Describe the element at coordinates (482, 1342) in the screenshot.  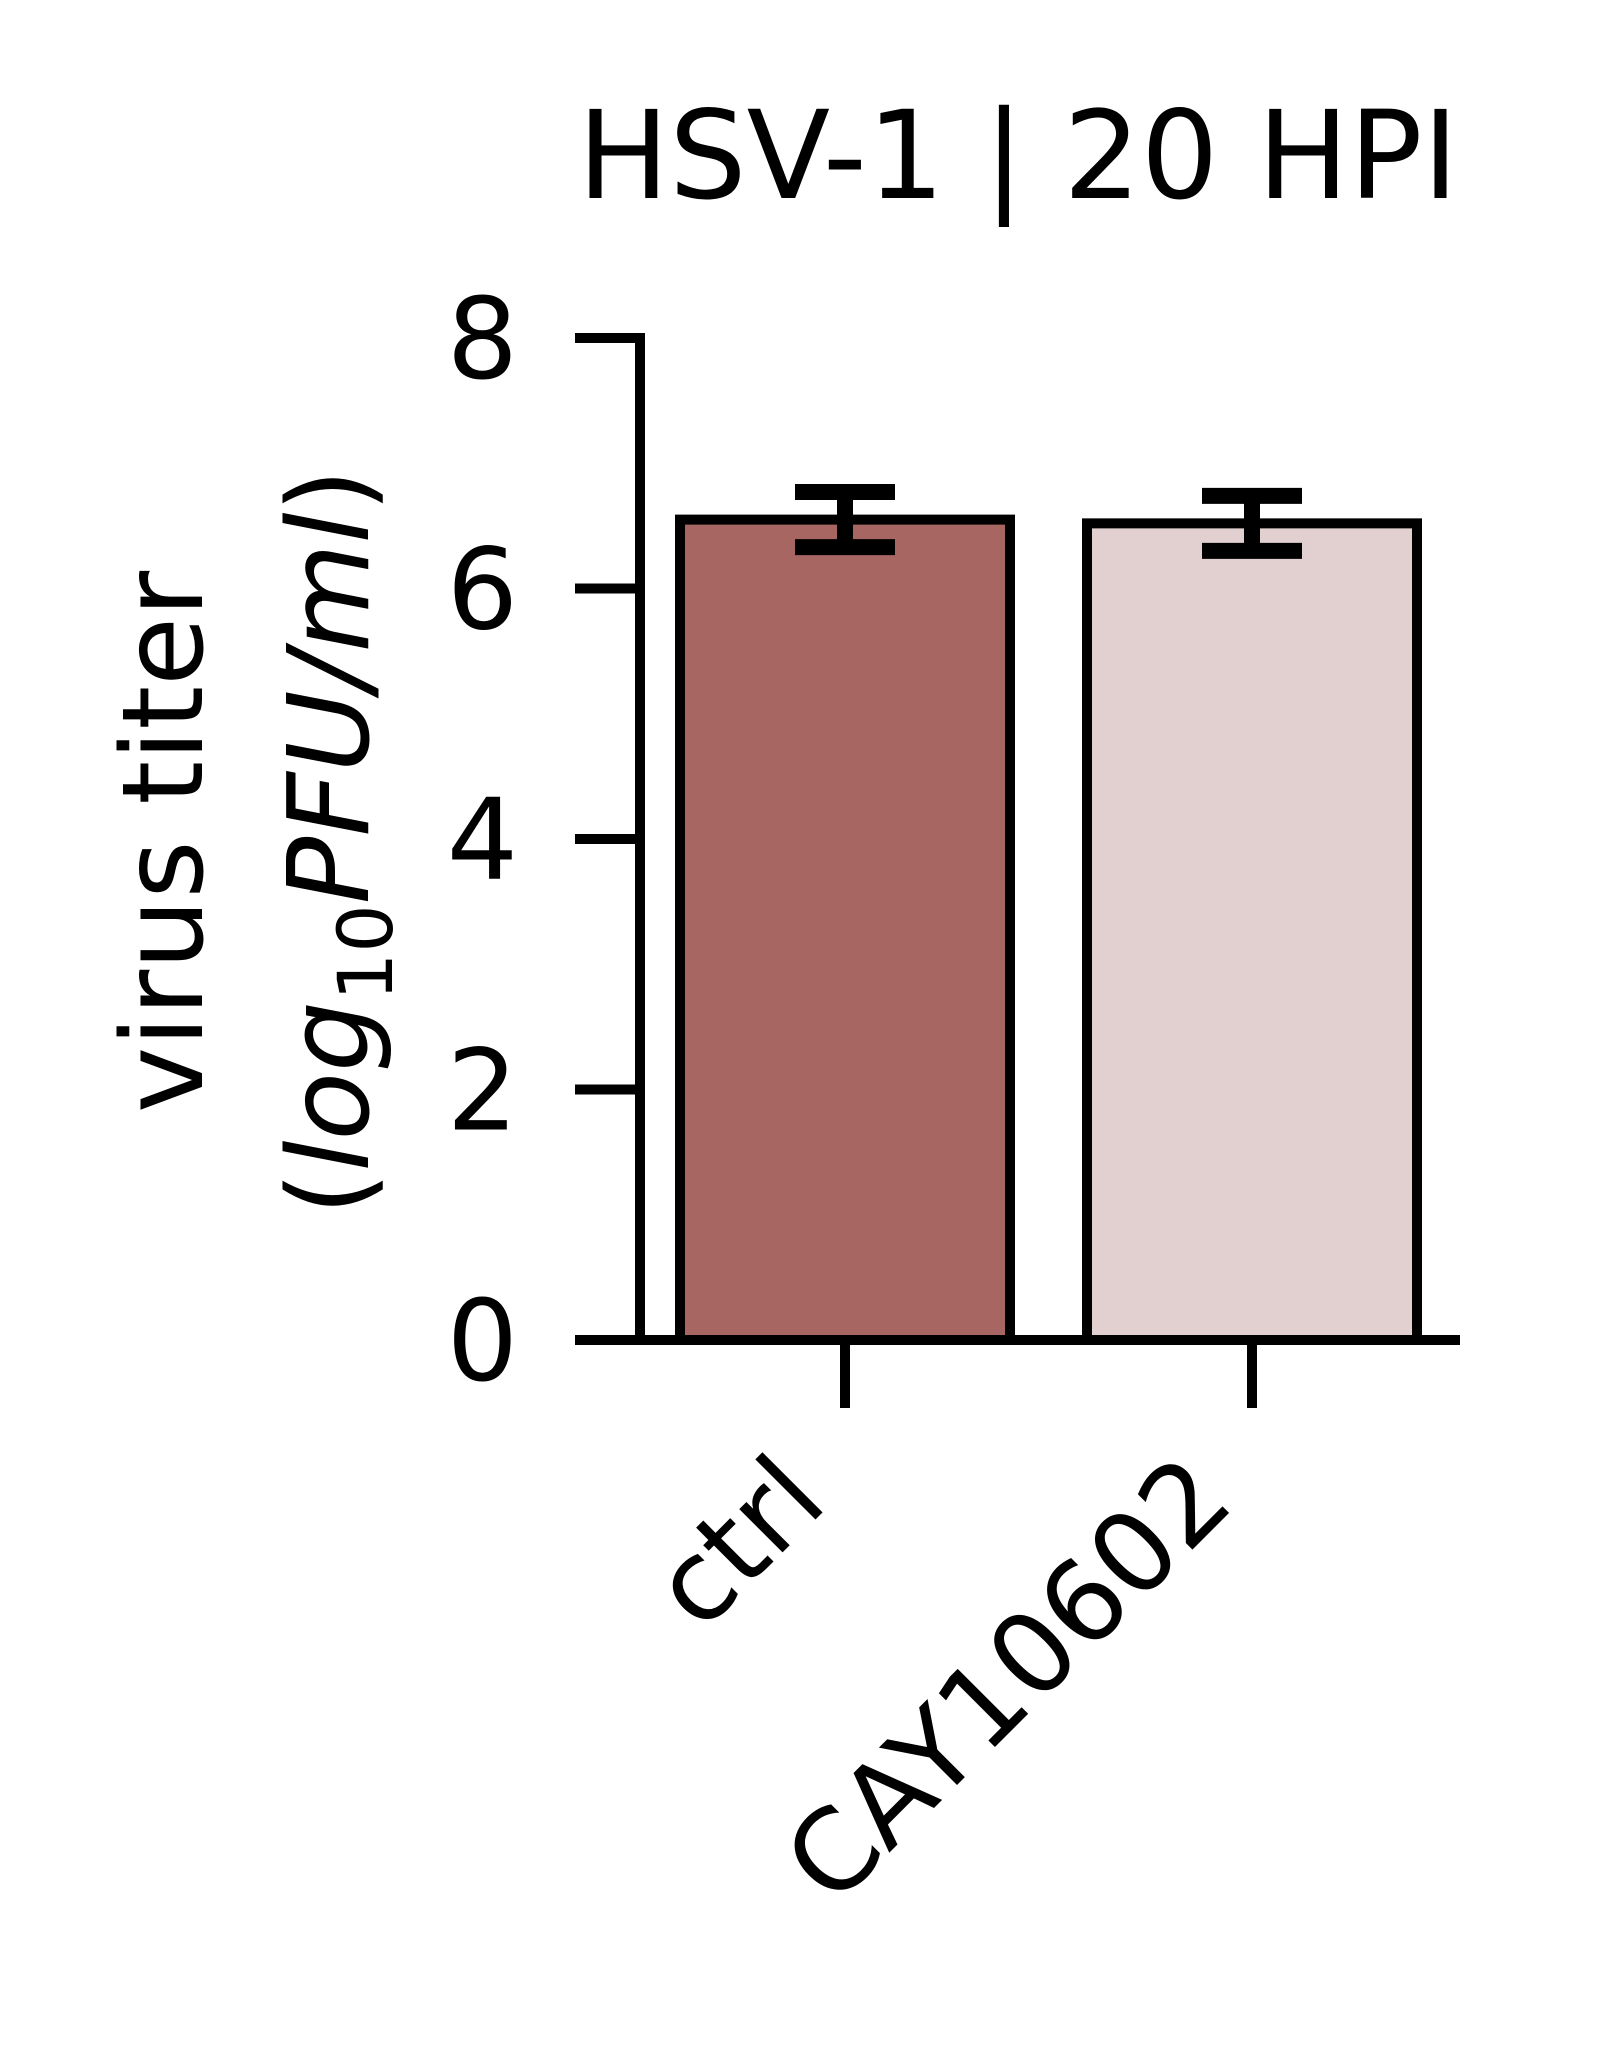
I see `y-tick-label-0: 0` at that location.